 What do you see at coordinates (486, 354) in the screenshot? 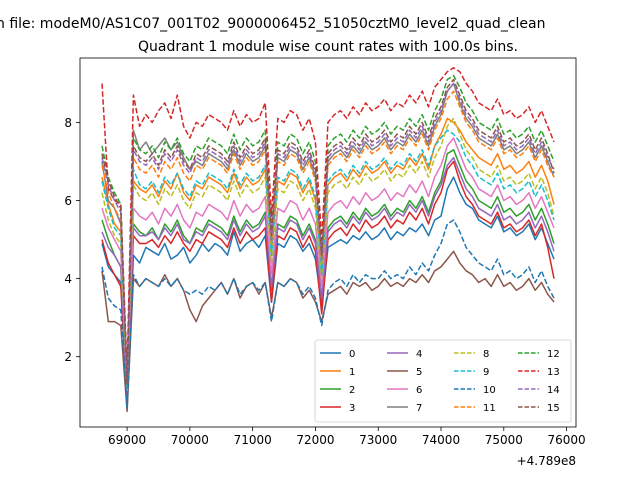
I see `legend-label-8: 8` at bounding box center [486, 354].